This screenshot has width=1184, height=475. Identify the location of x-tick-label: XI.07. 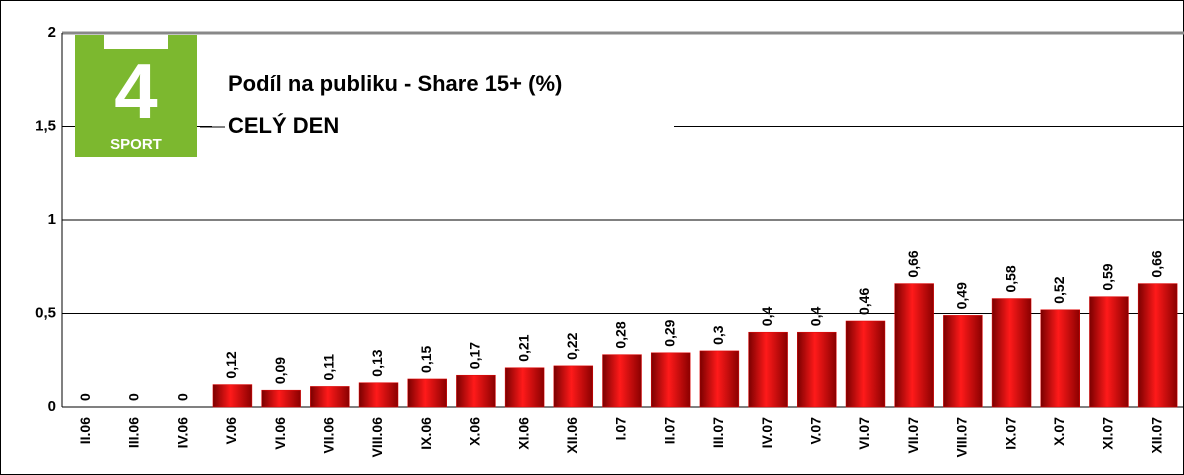
(1108, 433).